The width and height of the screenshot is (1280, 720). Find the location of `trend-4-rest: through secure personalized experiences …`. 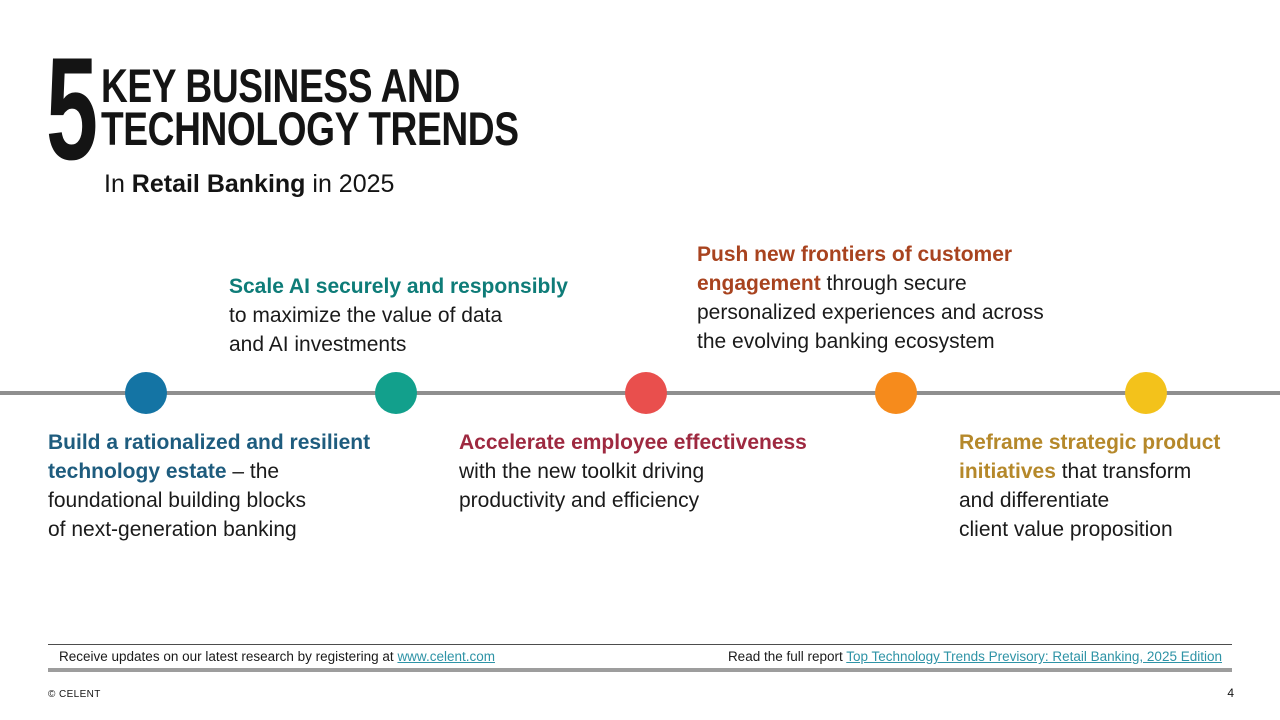

trend-4-rest: through secure personalized experiences … is located at coordinates (870, 312).